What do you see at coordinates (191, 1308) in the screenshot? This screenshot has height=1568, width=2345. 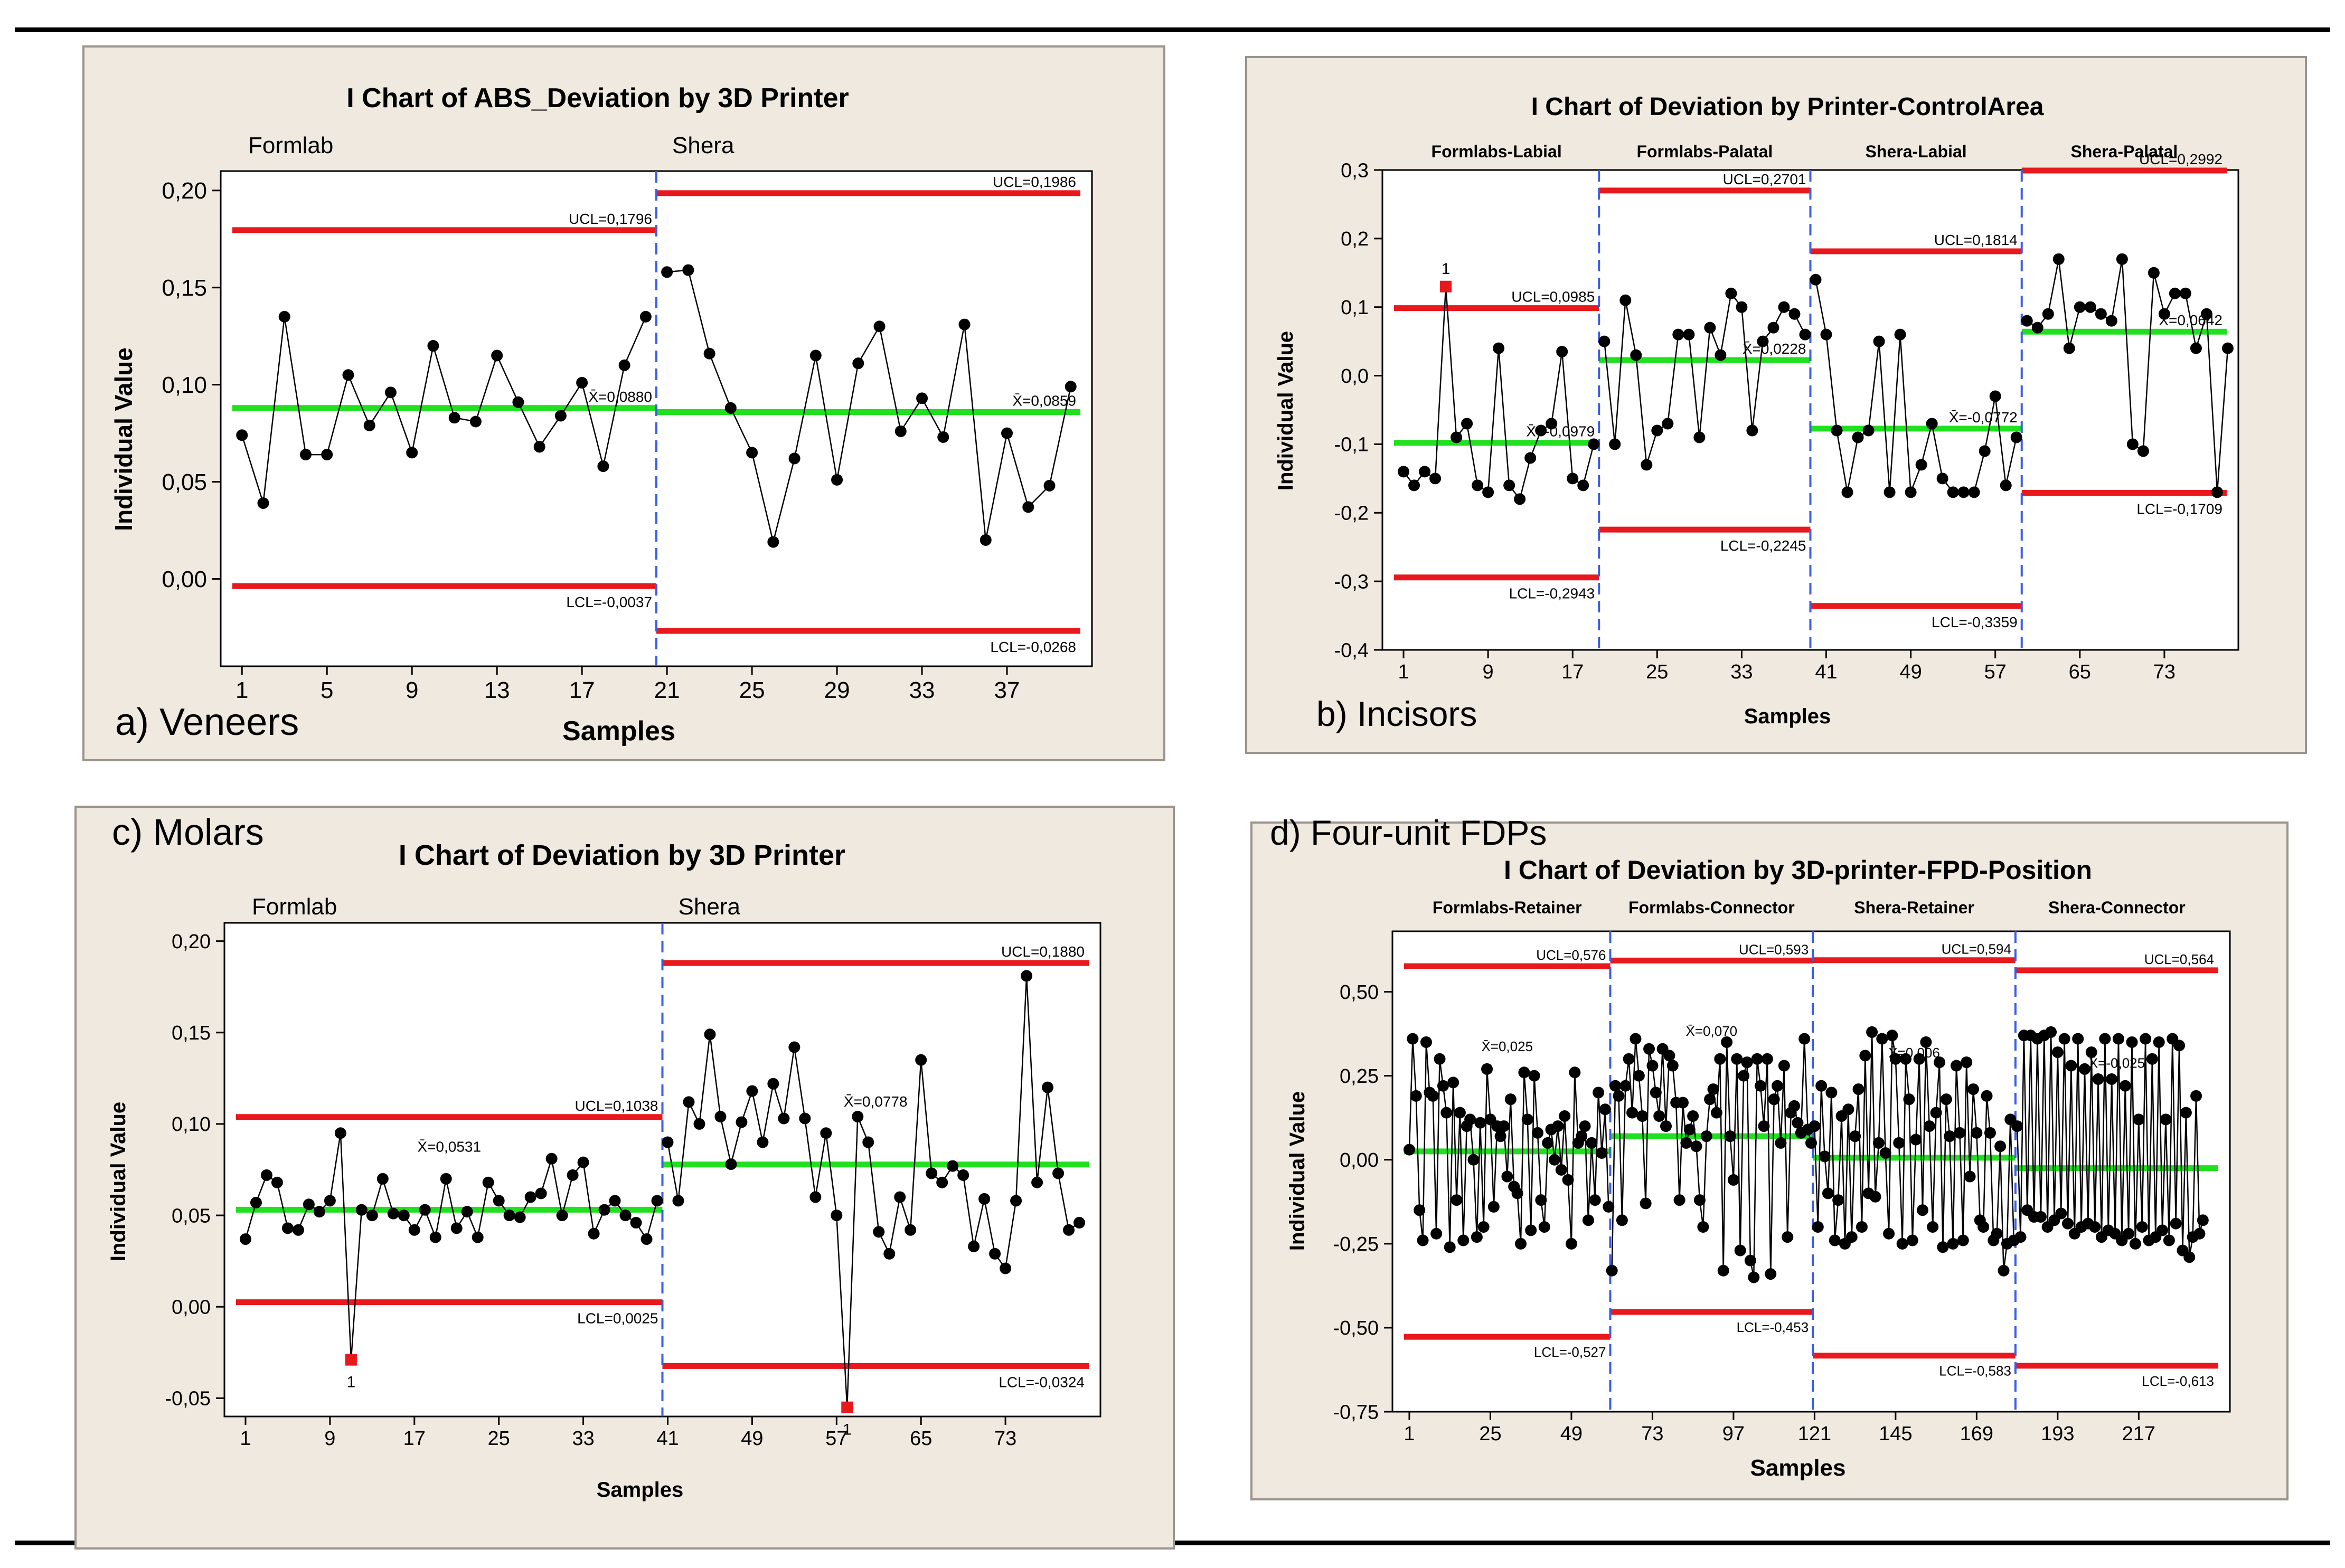 I see `y-tick-label: 0,00` at bounding box center [191, 1308].